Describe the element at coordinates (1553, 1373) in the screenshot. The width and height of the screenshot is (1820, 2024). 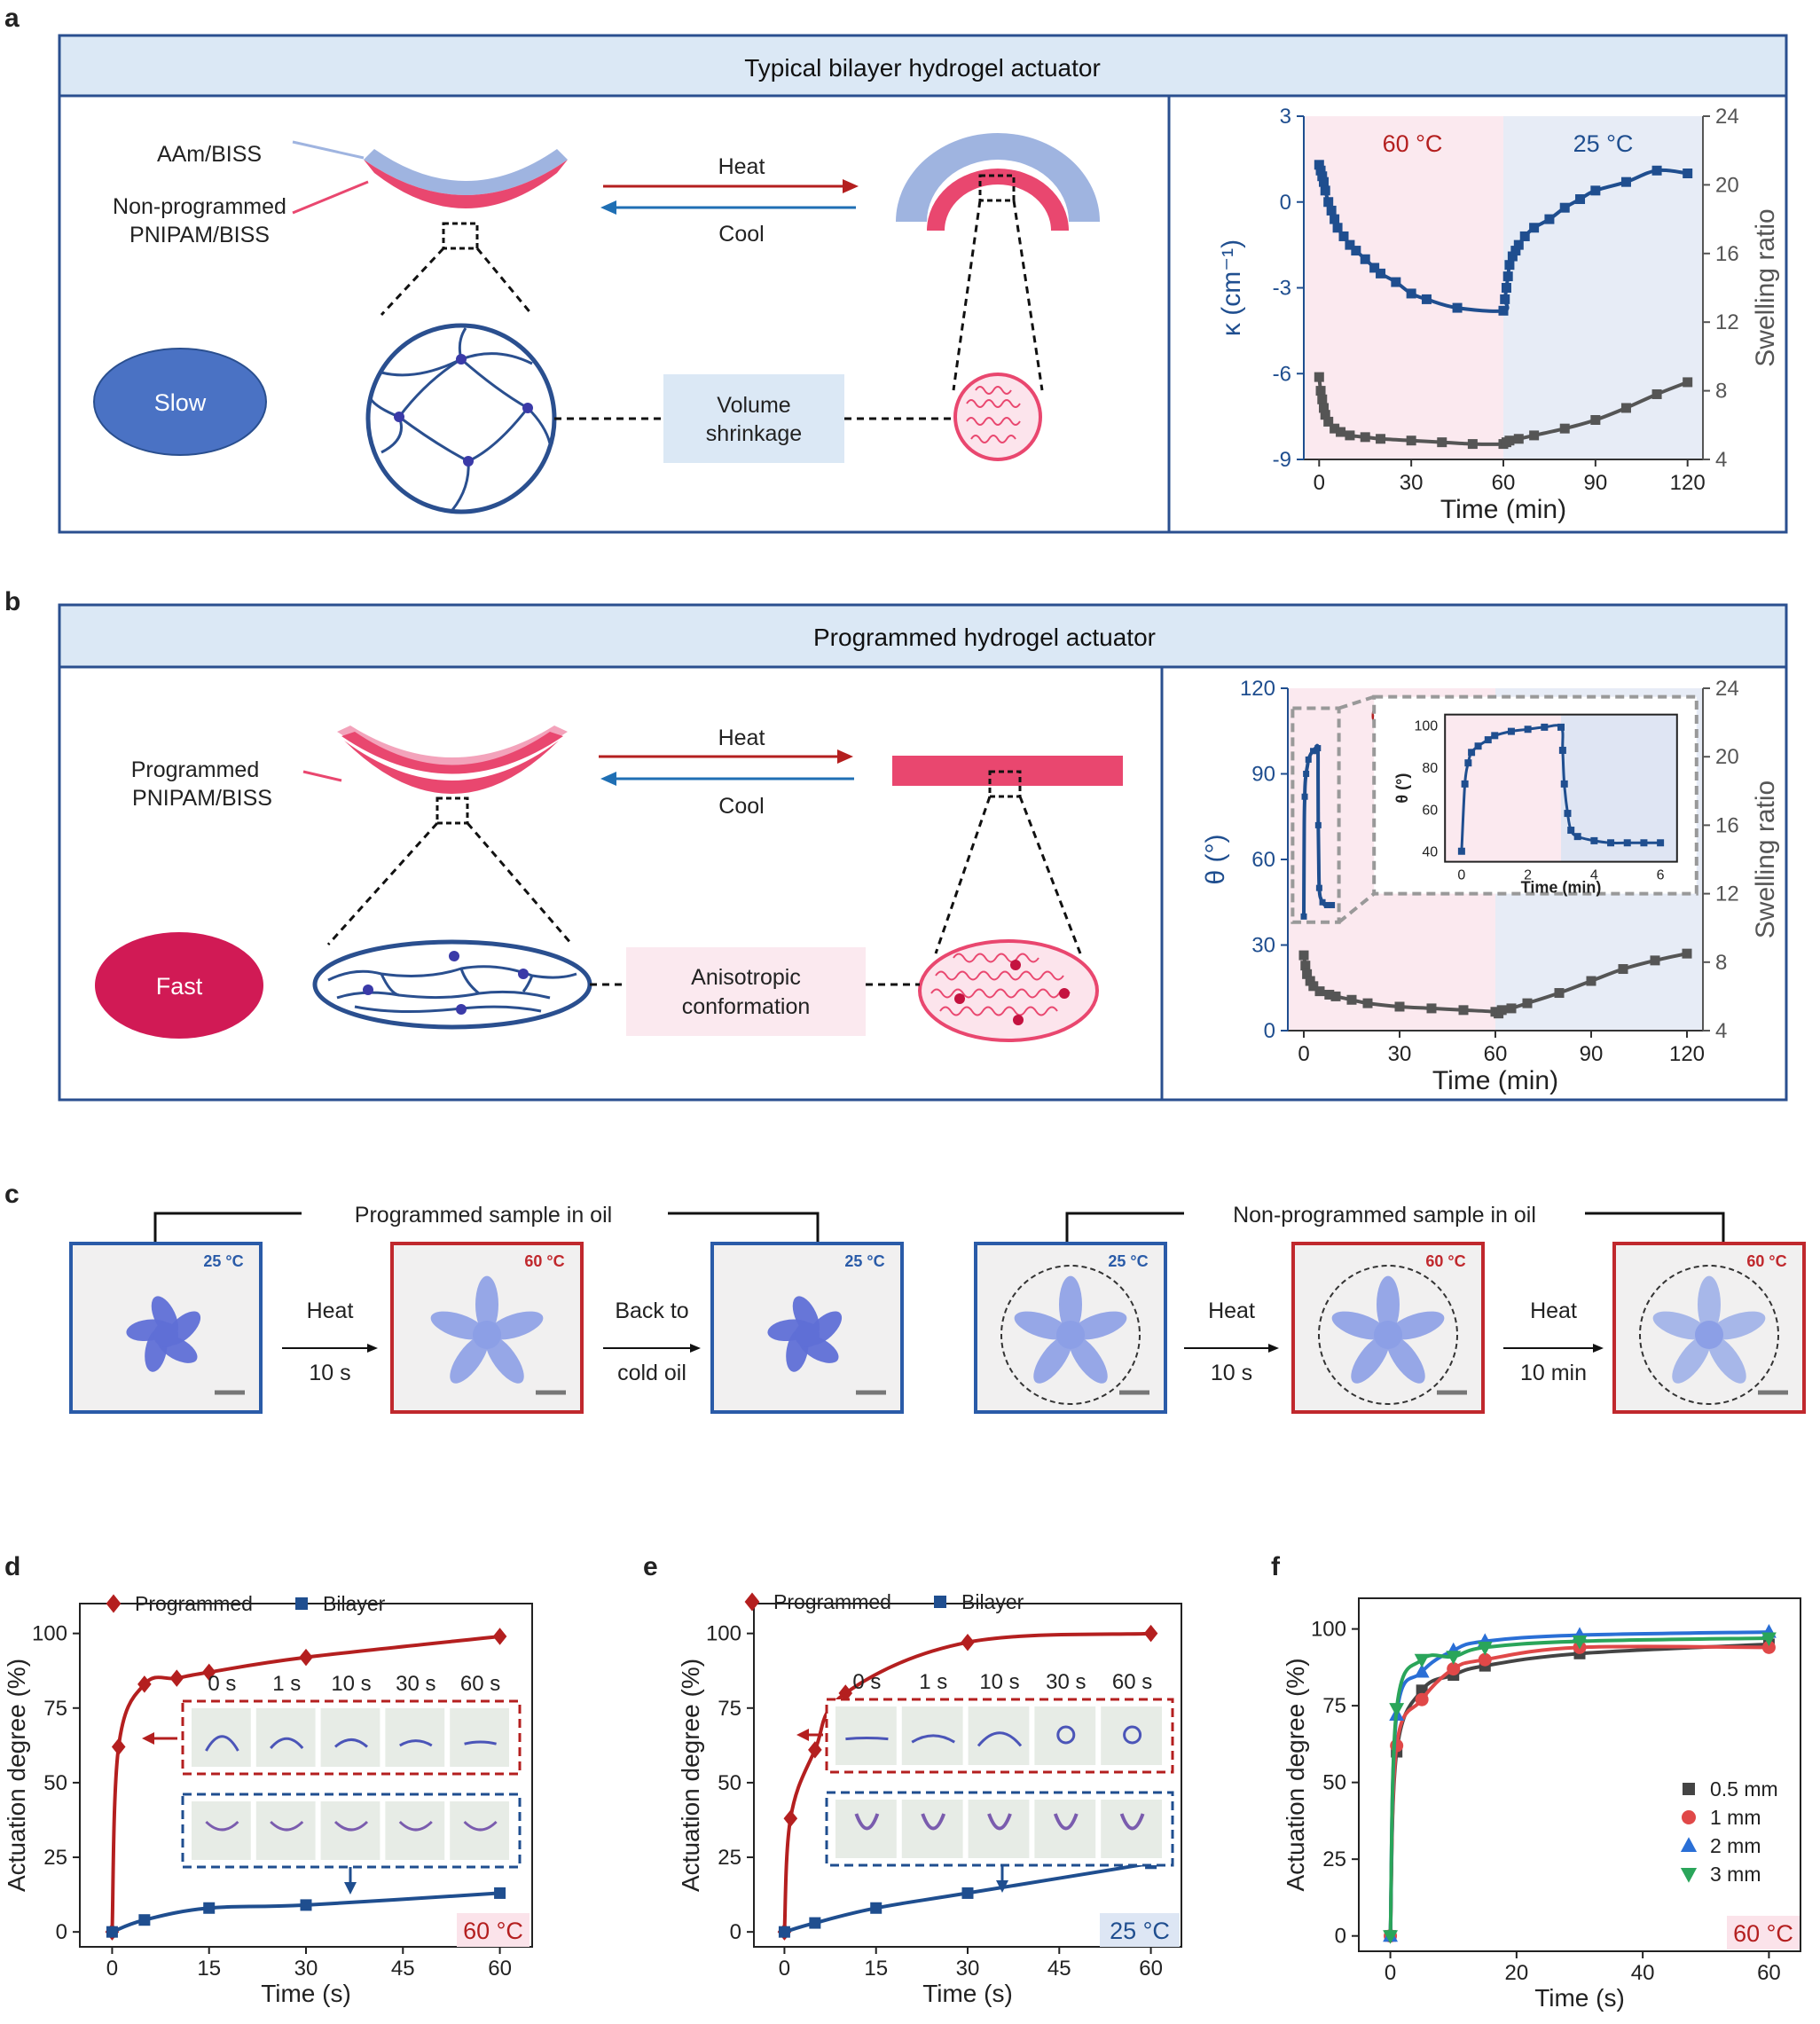
I see `step-label-bottom: 10 min` at that location.